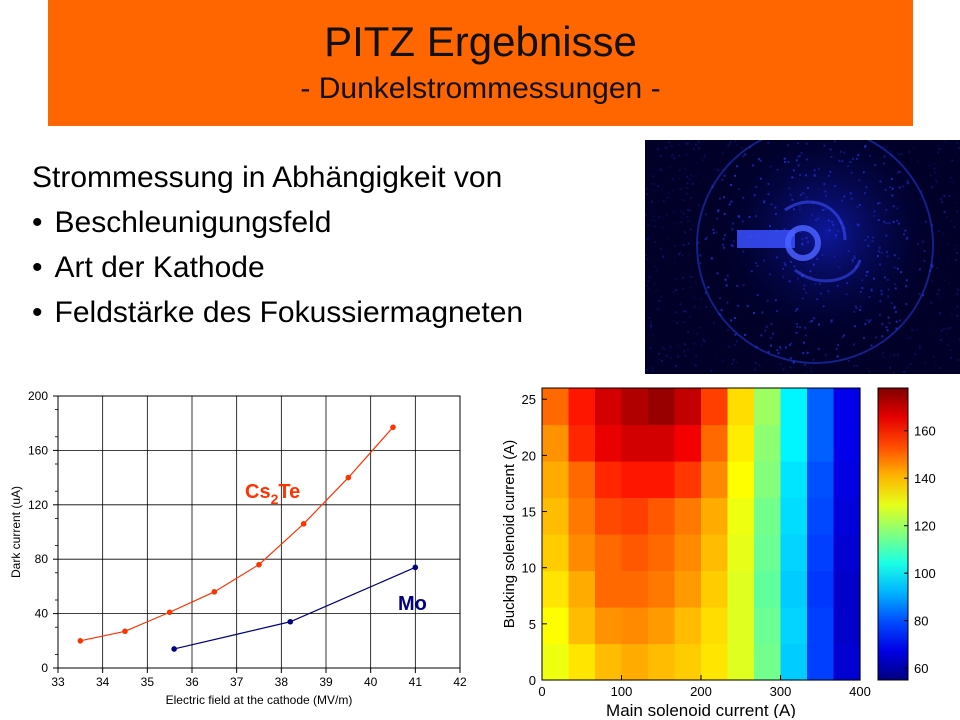 This screenshot has width=960, height=720. Describe the element at coordinates (326, 682) in the screenshot. I see `x-tick-label: 39` at that location.